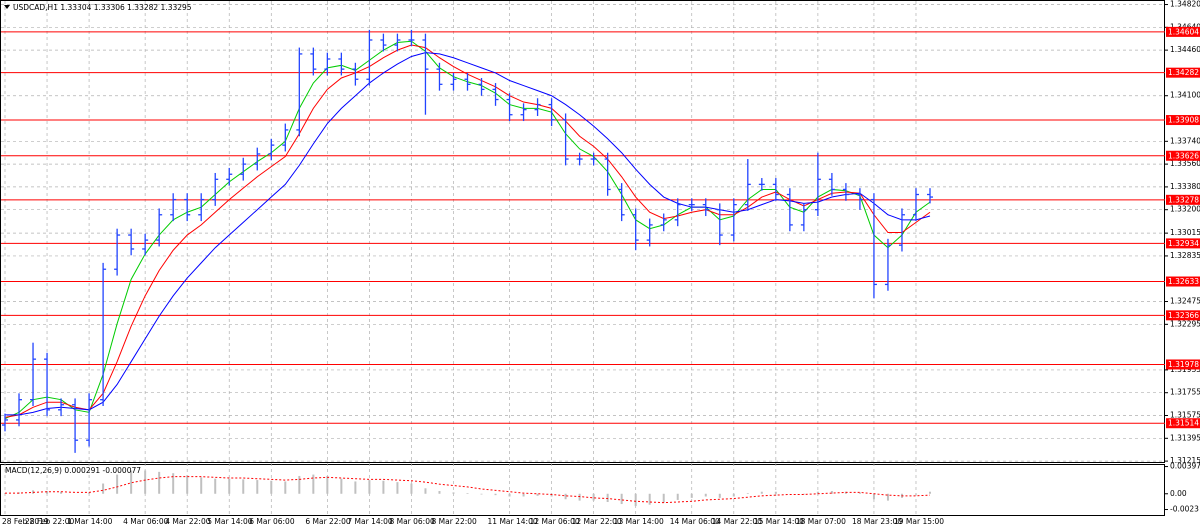 This screenshot has height=529, width=1200. I want to click on level-label: 1.34282, so click(1183, 72).